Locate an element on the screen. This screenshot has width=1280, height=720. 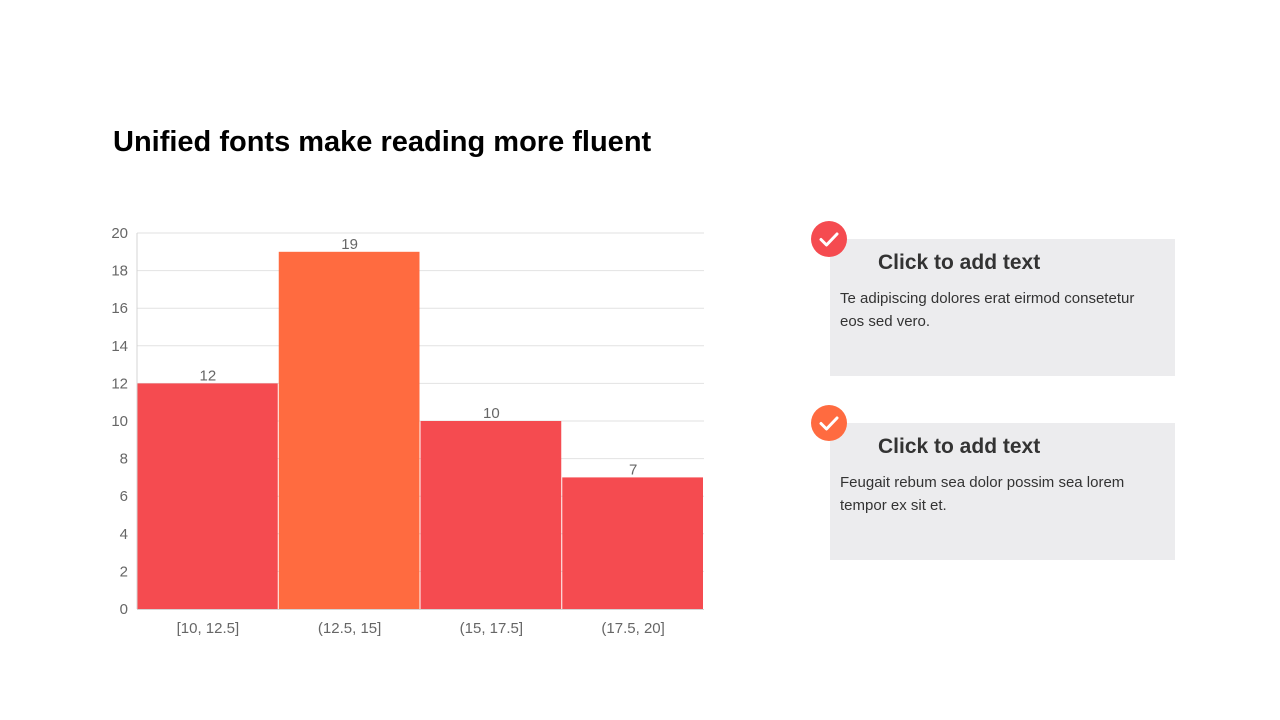
data-label: 7 is located at coordinates (633, 469).